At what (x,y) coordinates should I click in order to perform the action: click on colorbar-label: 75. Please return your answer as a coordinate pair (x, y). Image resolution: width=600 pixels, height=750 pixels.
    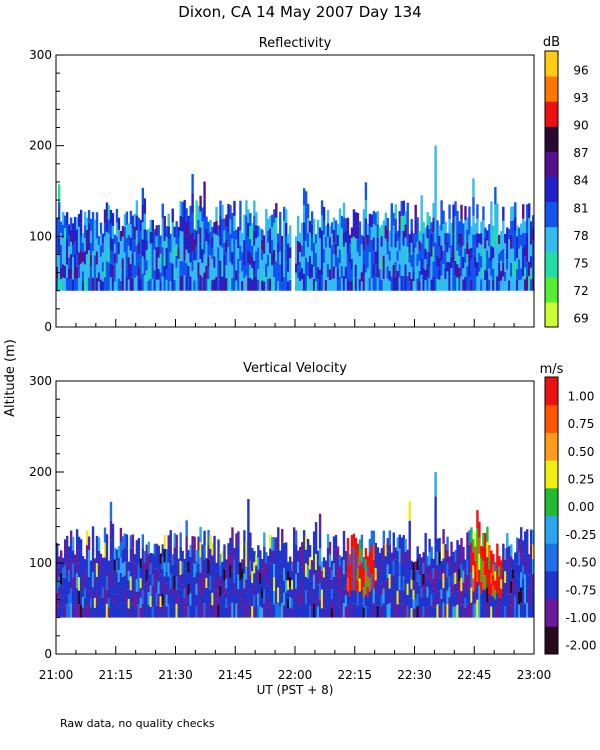
    Looking at the image, I should click on (580, 264).